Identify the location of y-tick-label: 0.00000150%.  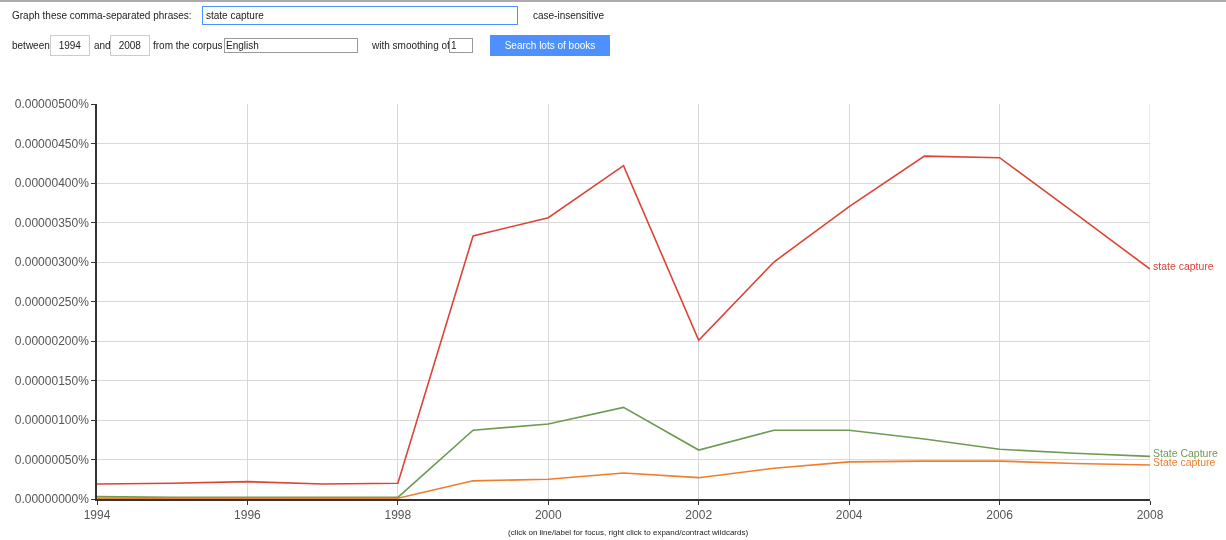
(52, 380).